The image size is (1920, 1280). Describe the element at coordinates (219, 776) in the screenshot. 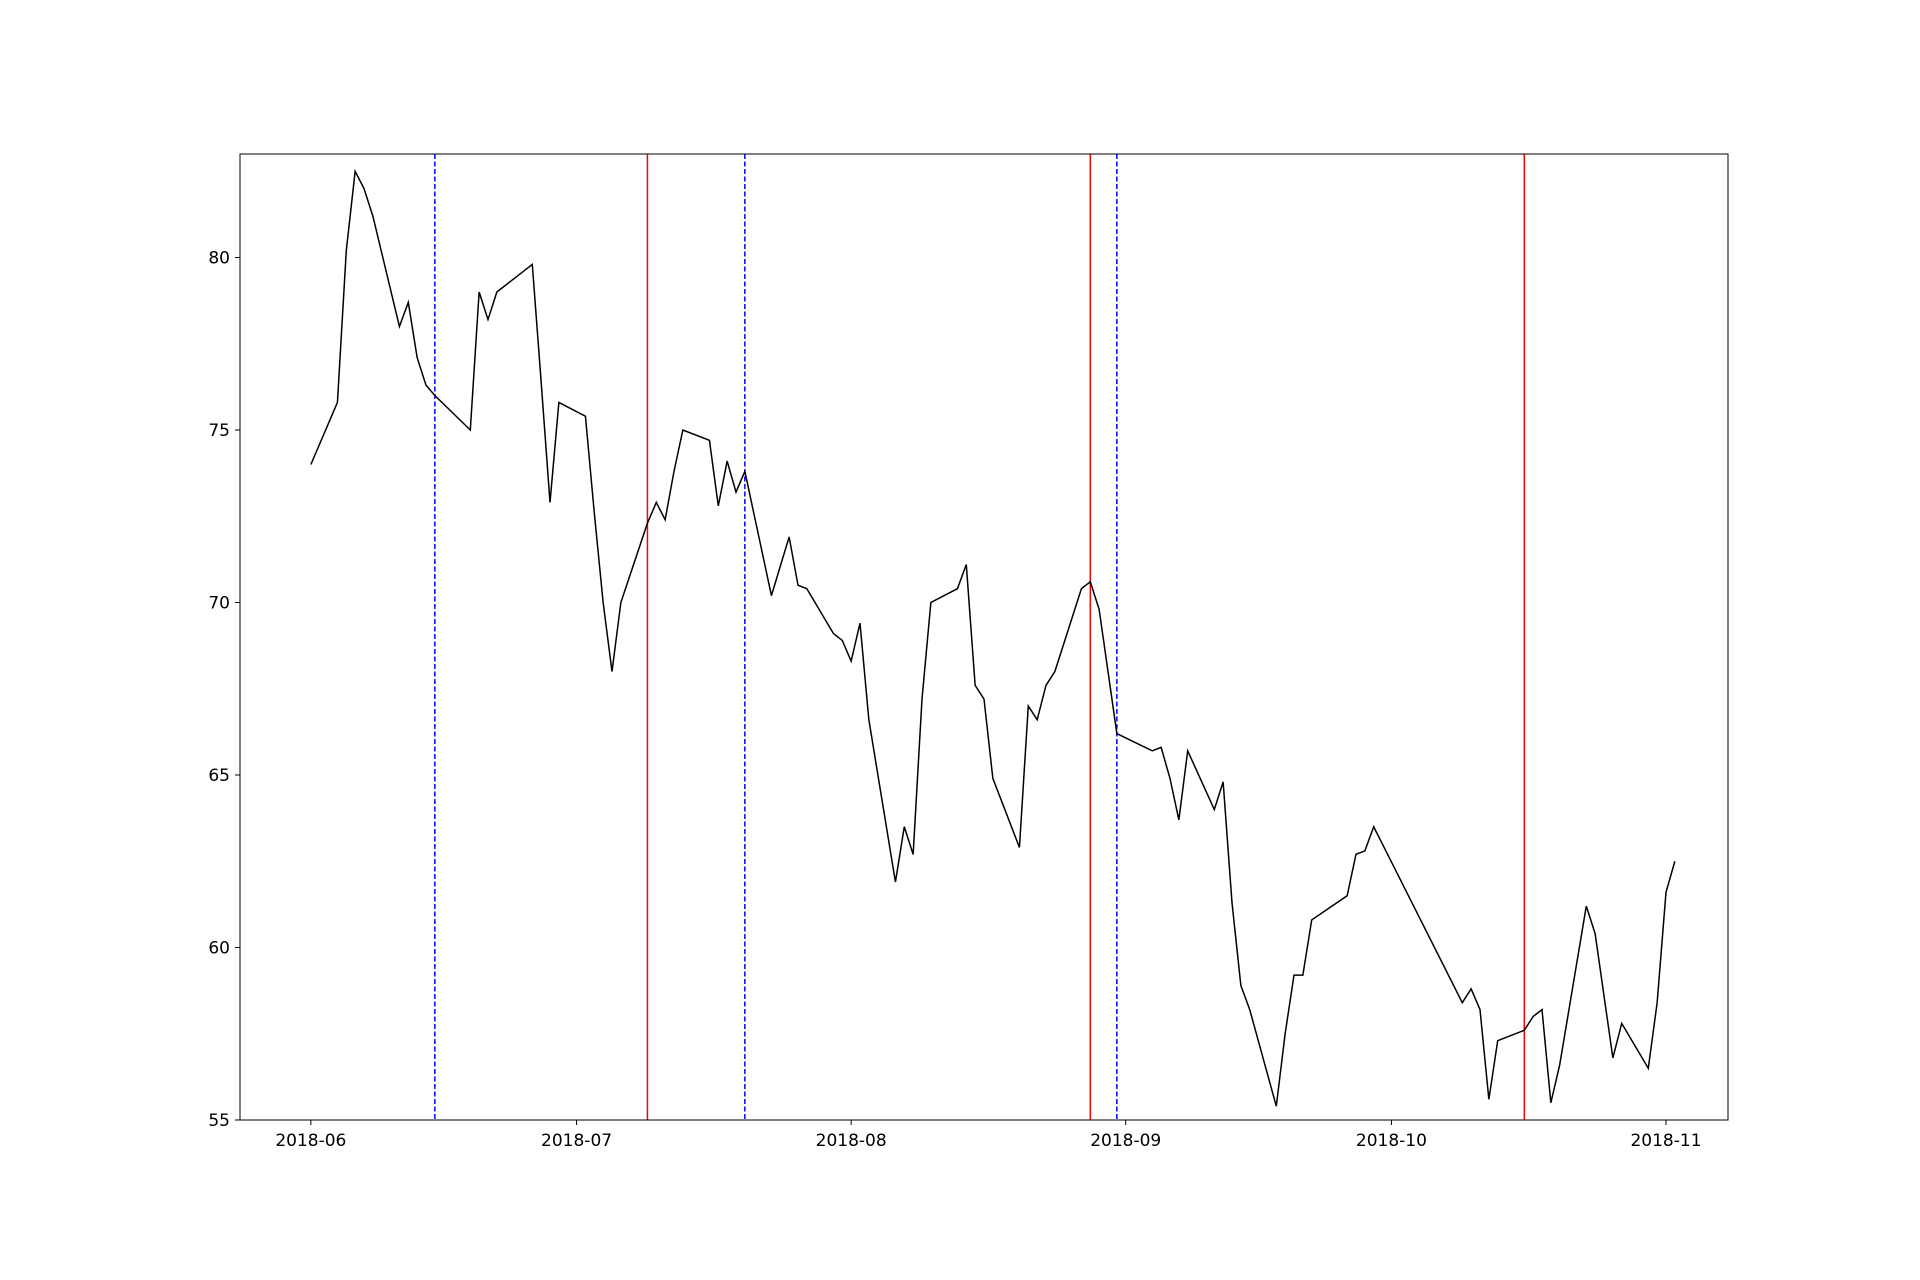

I see `y-tick-label-2: 65` at that location.